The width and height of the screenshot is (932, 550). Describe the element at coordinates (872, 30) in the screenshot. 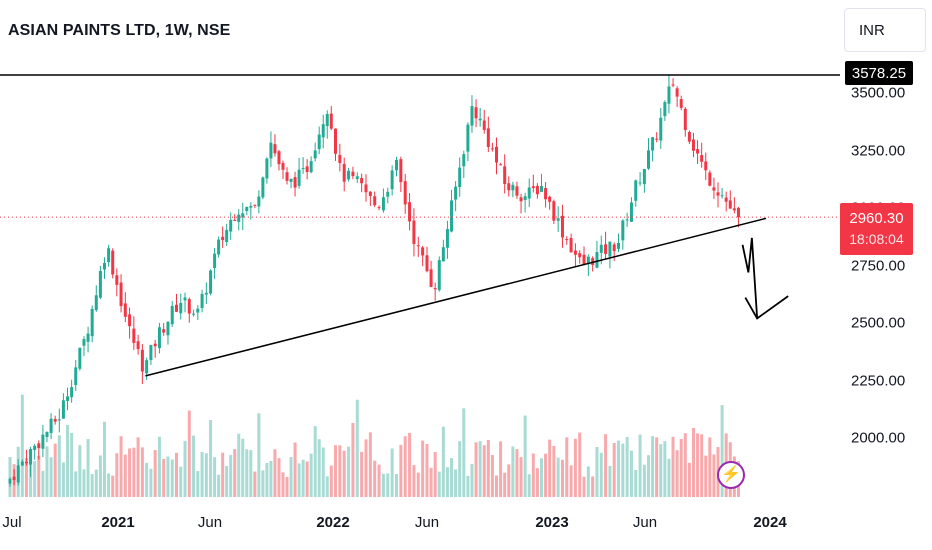

I see `currency-label: INR` at that location.